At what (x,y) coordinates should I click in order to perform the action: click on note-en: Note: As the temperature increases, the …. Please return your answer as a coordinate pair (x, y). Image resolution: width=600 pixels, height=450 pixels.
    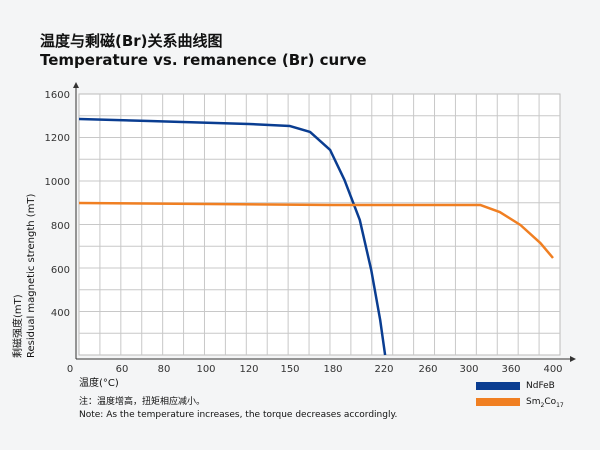
    Looking at the image, I should click on (238, 415).